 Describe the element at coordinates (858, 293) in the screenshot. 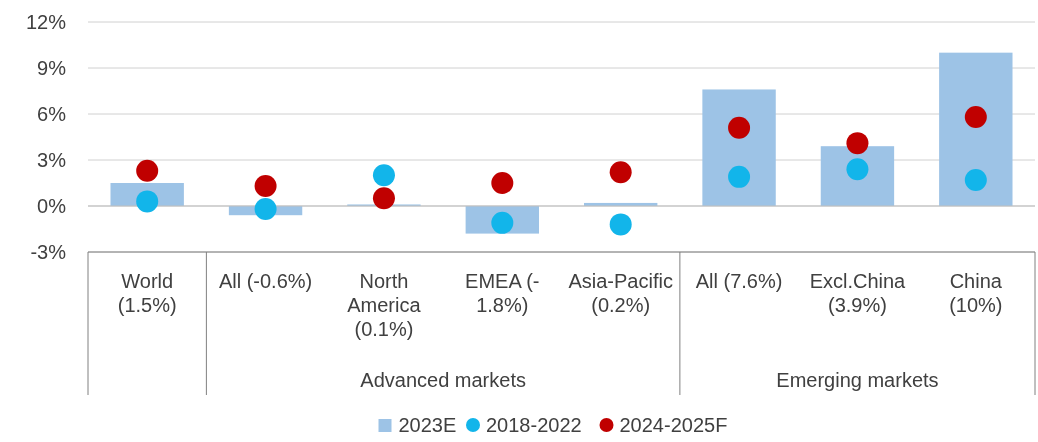

I see `x-tick-label: Excl.China (3.9%)` at that location.